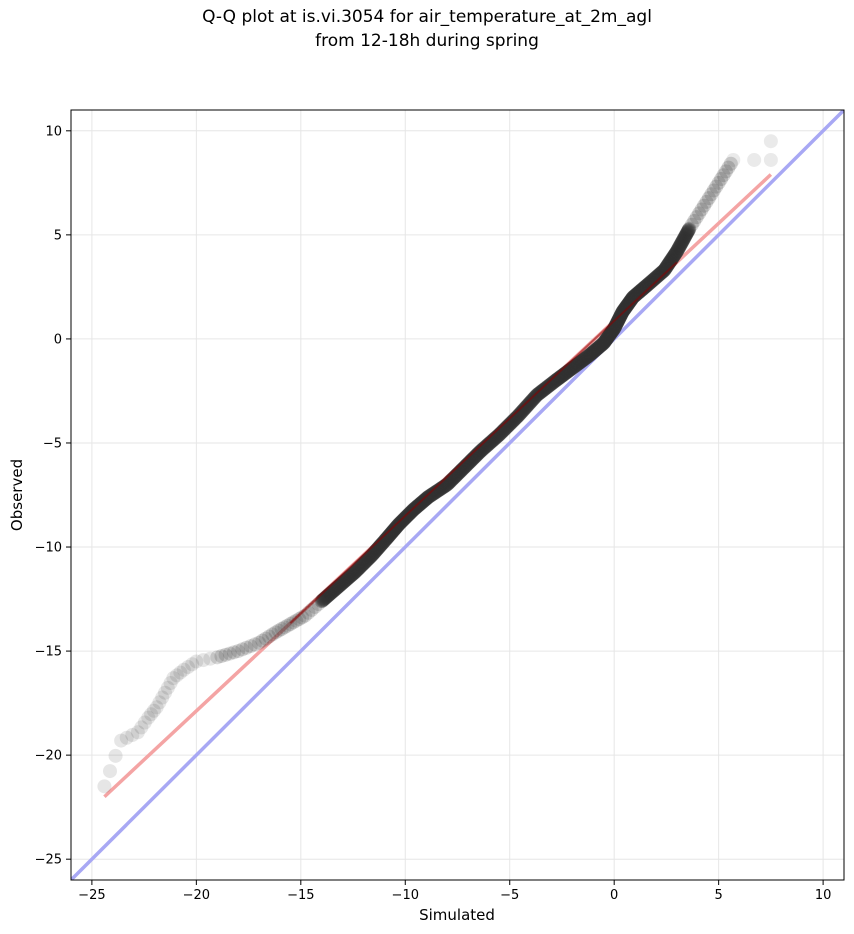  Describe the element at coordinates (48, 756) in the screenshot. I see `y-tick-label: −20` at that location.